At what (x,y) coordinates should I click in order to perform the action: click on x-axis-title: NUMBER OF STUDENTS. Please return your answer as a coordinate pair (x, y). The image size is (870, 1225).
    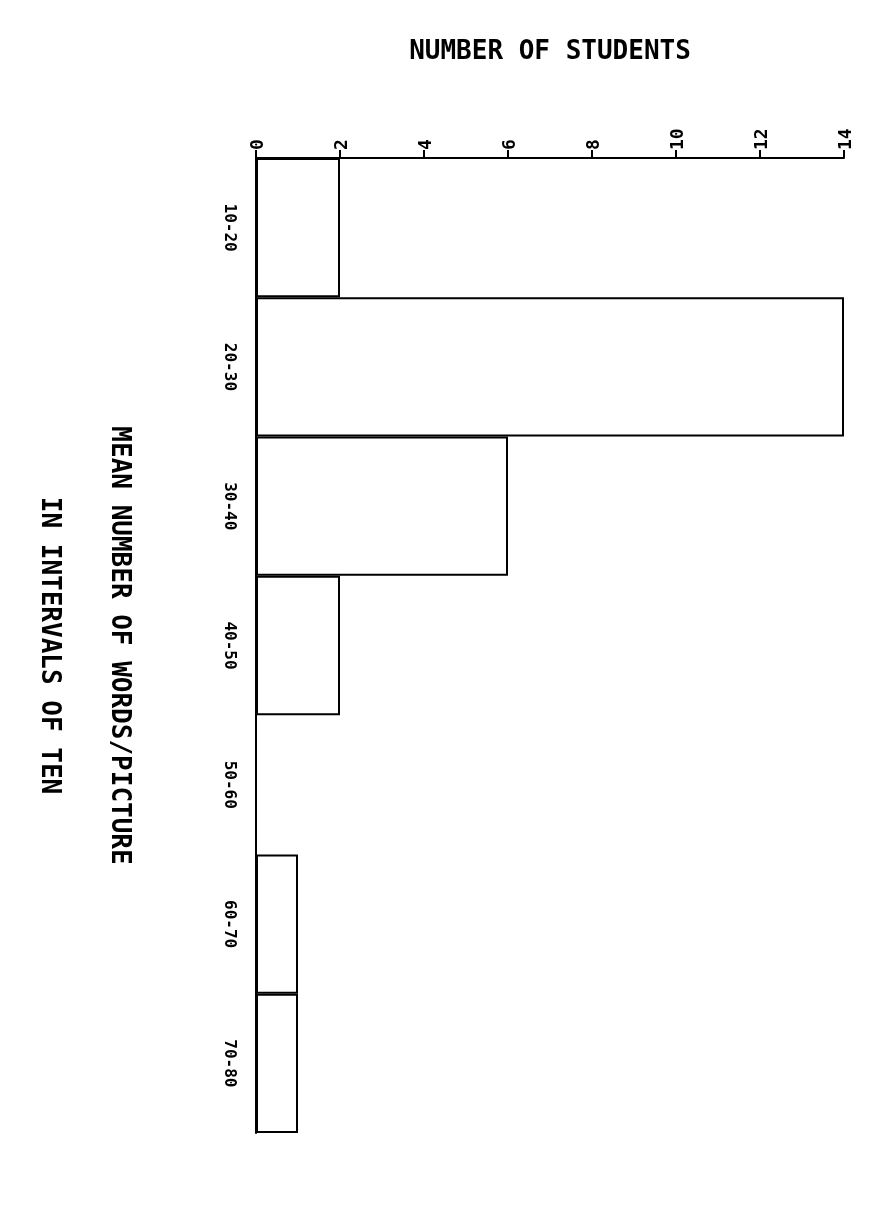
    Looking at the image, I should click on (550, 50).